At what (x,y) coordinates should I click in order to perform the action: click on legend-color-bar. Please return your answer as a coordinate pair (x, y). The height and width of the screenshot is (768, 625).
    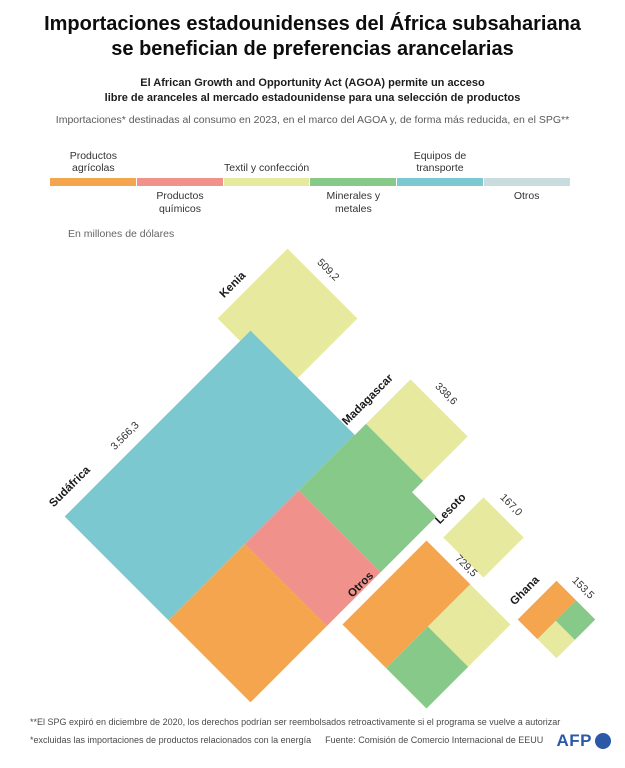
    Looking at the image, I should click on (310, 182).